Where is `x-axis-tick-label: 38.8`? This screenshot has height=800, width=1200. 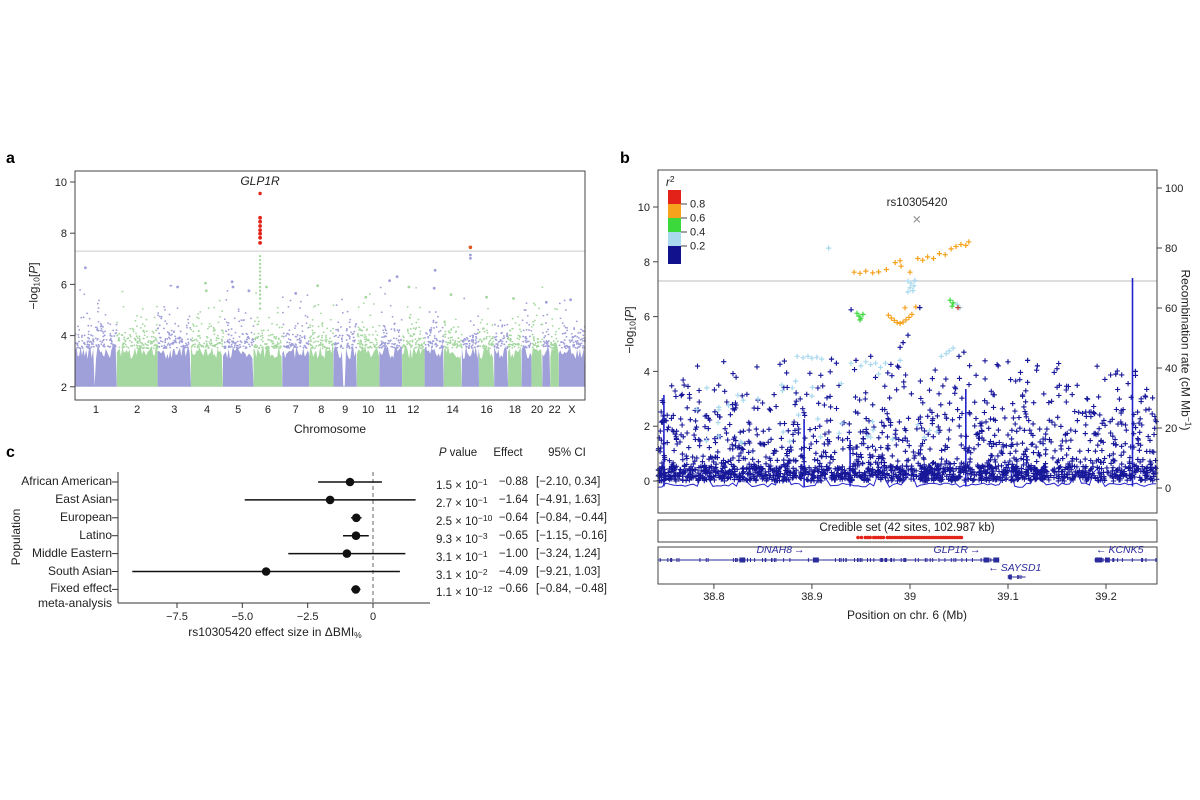 x-axis-tick-label: 38.8 is located at coordinates (713, 597).